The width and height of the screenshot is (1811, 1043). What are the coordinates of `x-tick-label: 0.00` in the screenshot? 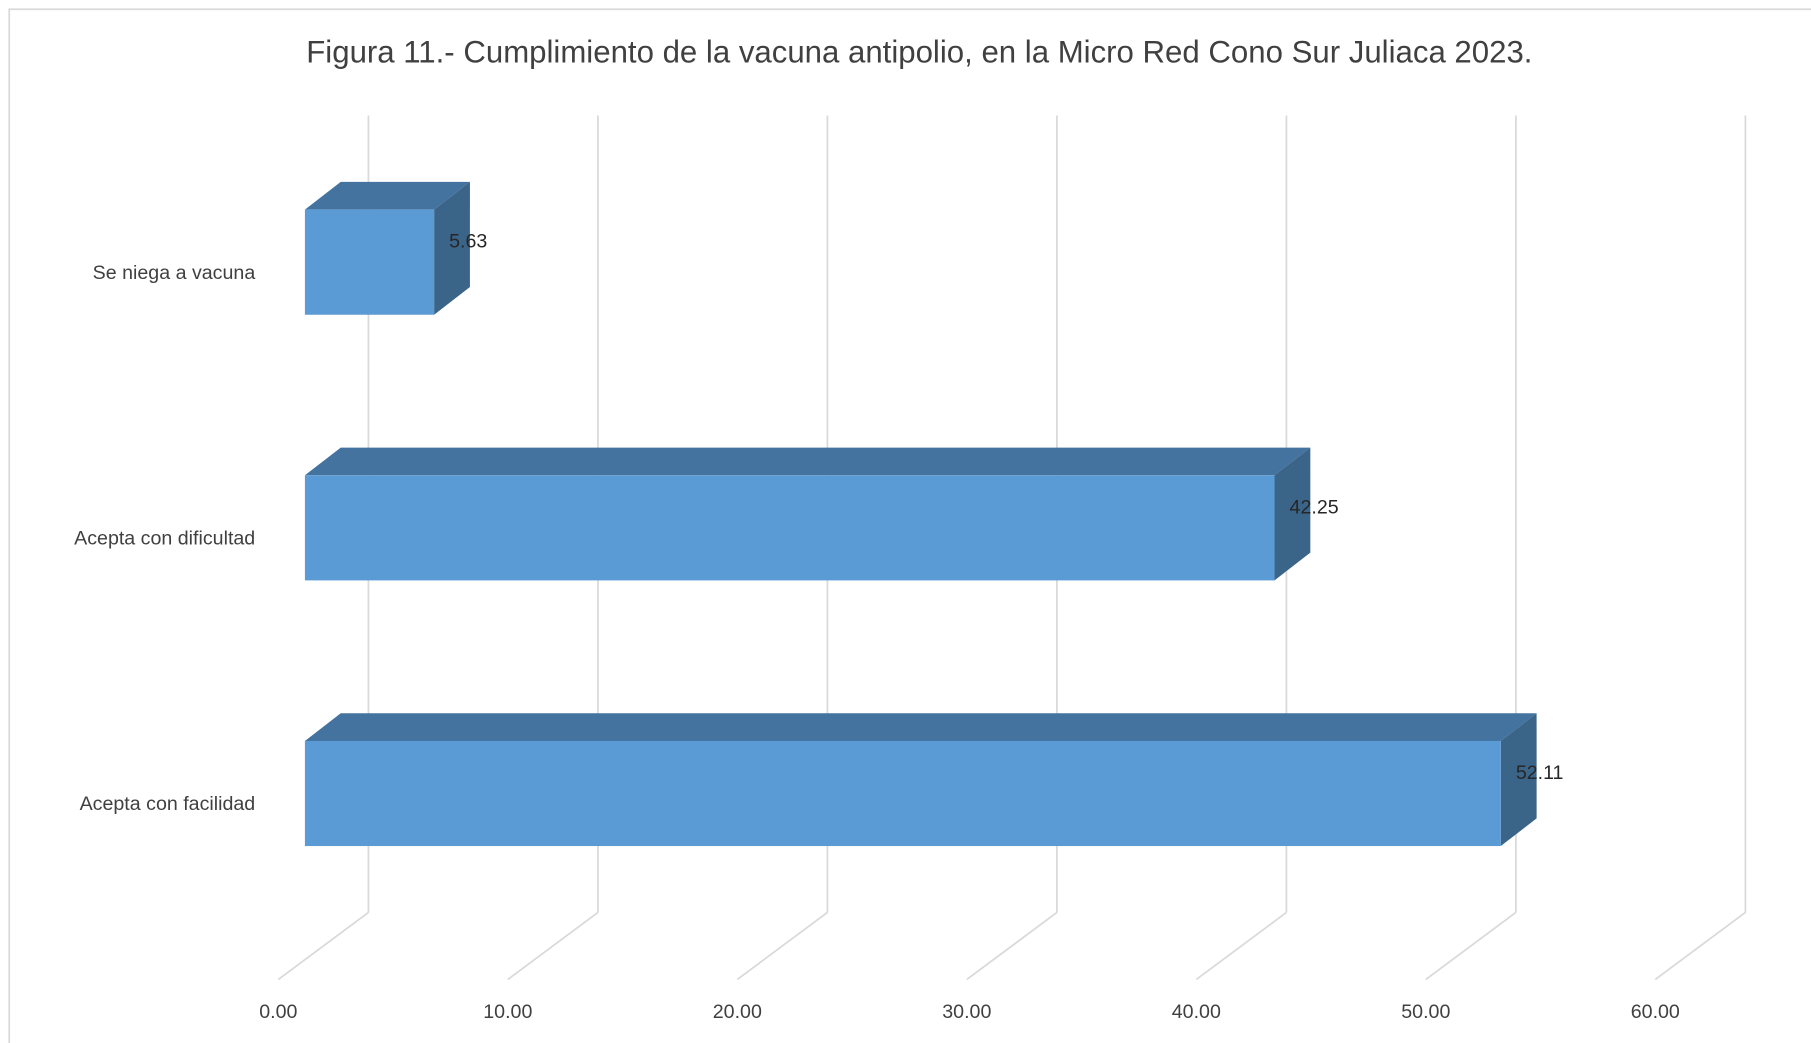 It's located at (278, 1012).